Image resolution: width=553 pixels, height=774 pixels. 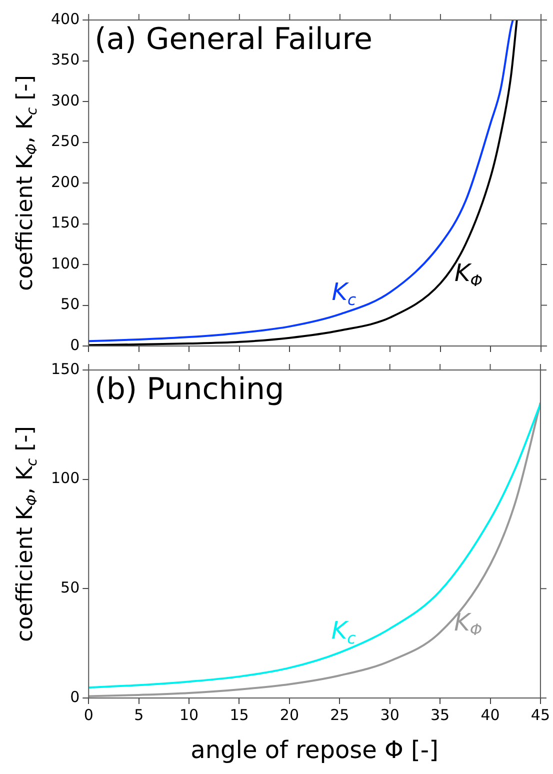 What do you see at coordinates (314, 750) in the screenshot?
I see `x-axis-title: angle of repose Φ [-]` at bounding box center [314, 750].